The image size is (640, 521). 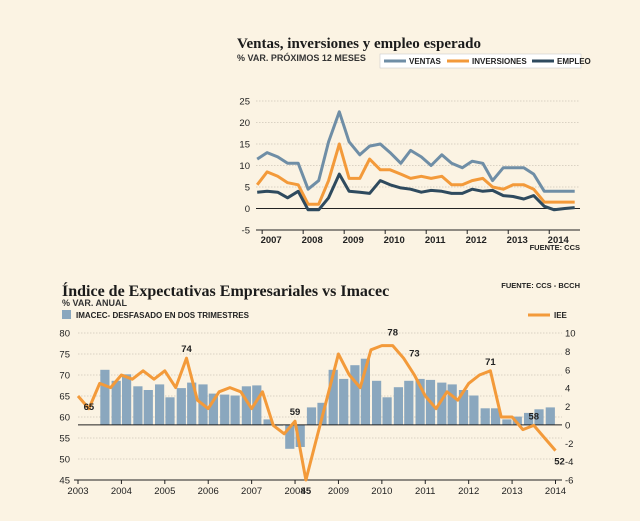 I want to click on chart1-ylabel: % VAR. PRÓXIMOS 12 MESES, so click(x=301, y=57).